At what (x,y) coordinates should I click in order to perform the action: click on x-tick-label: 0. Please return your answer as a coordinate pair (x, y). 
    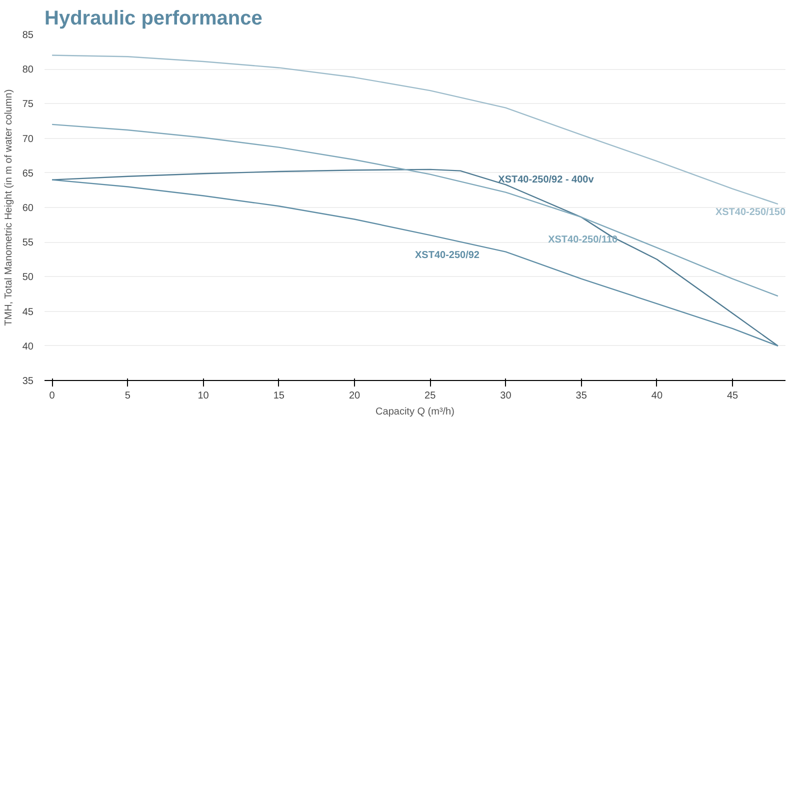
    Looking at the image, I should click on (52, 396).